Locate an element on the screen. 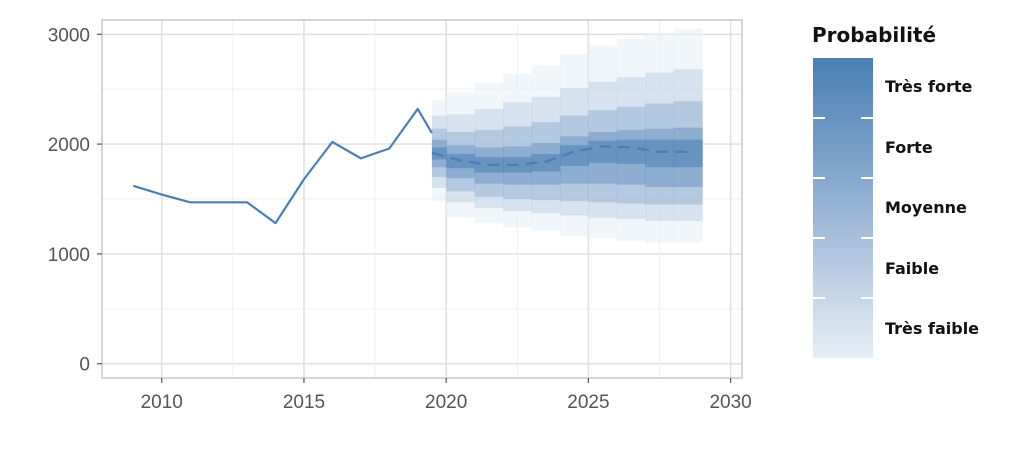  x-tick-label: 2030 is located at coordinates (730, 402).